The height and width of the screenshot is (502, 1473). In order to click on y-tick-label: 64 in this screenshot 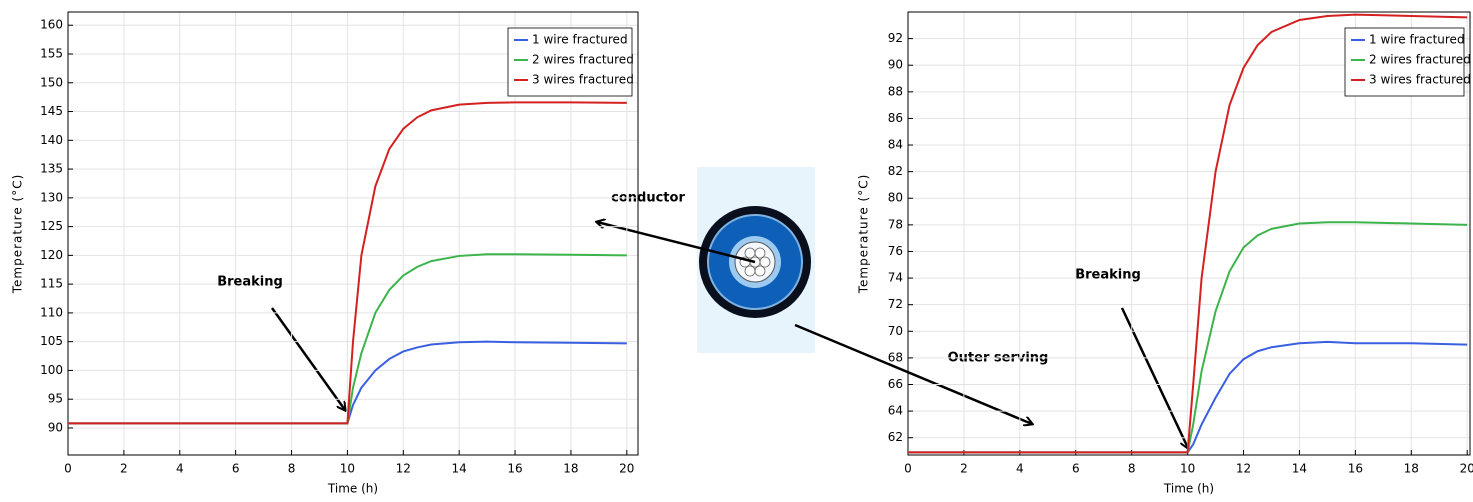, I will do `click(895, 411)`.